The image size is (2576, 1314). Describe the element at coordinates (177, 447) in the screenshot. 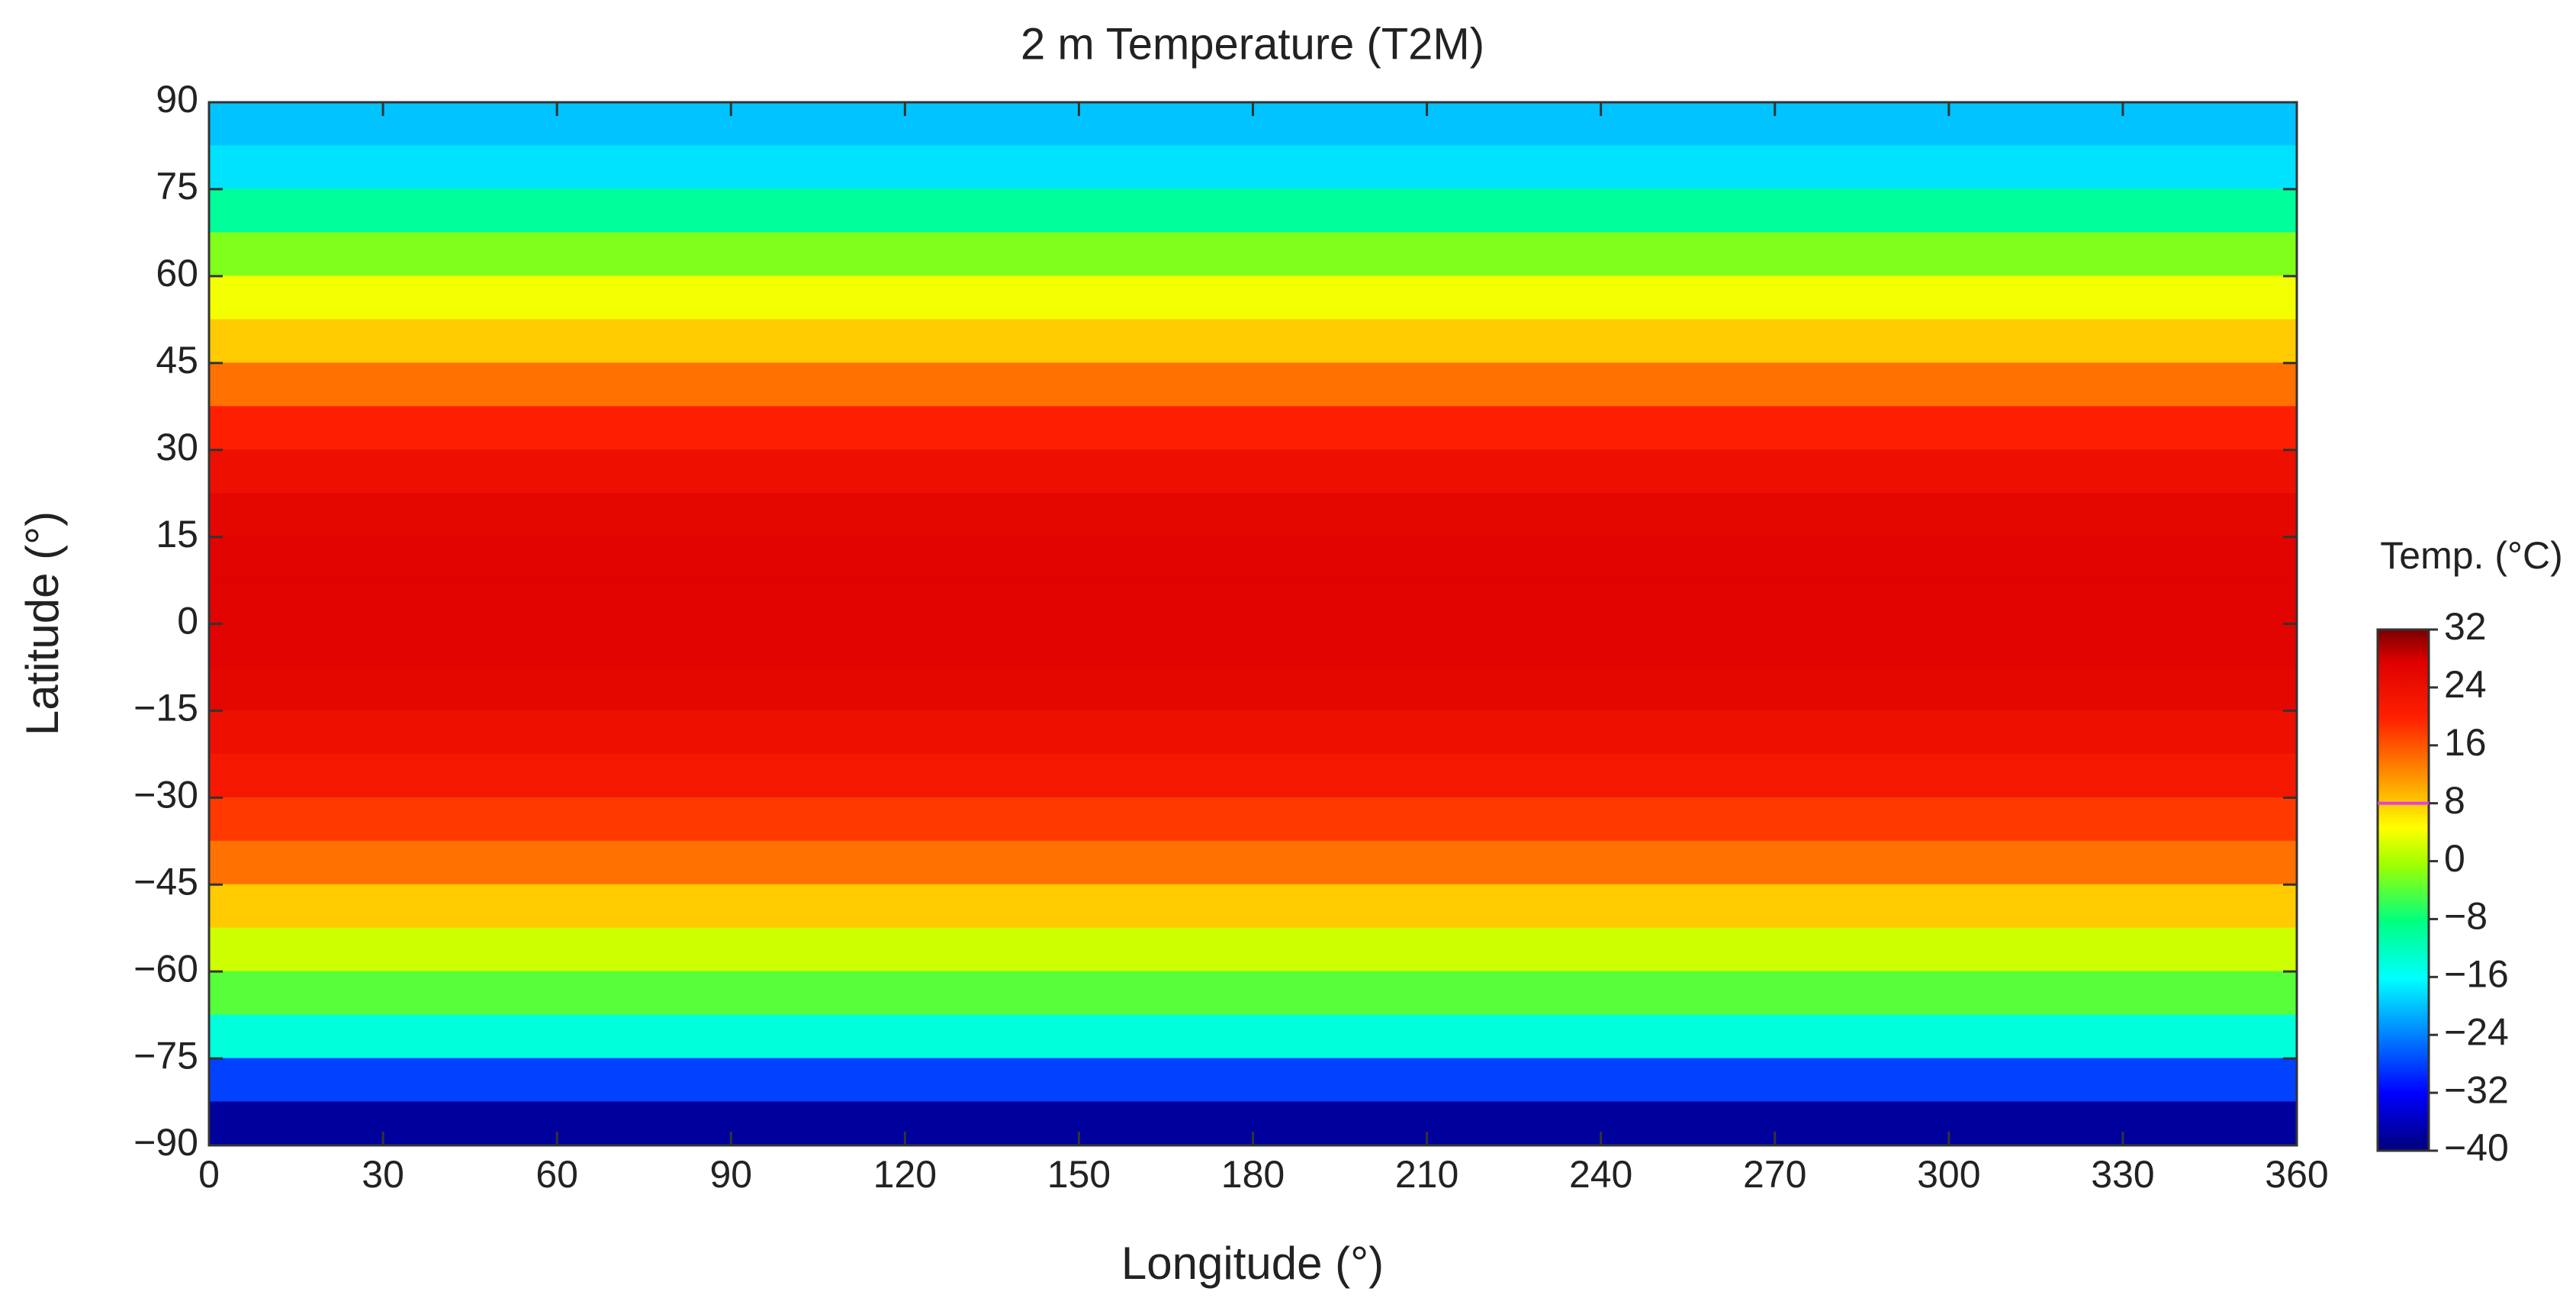

I see `y-tick-label: 30` at that location.